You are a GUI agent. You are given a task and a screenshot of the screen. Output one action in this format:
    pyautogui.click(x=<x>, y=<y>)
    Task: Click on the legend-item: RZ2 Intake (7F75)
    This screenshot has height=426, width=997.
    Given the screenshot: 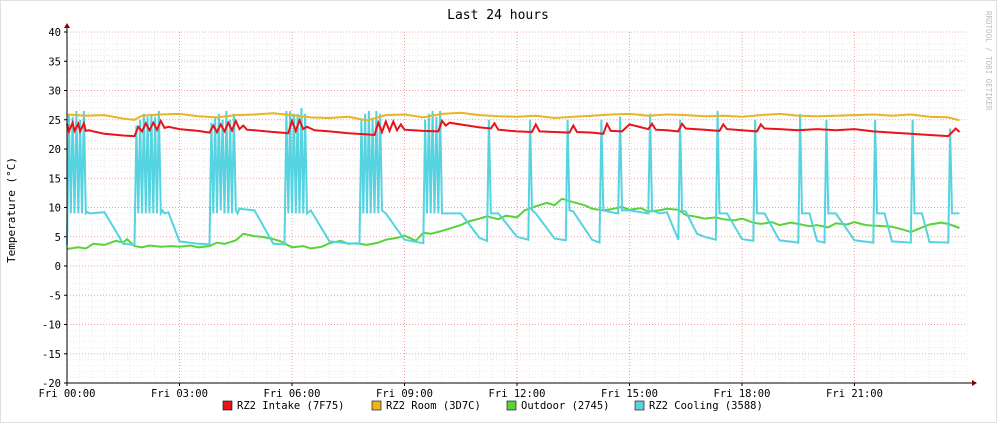 What is the action you would take?
    pyautogui.click(x=283, y=406)
    